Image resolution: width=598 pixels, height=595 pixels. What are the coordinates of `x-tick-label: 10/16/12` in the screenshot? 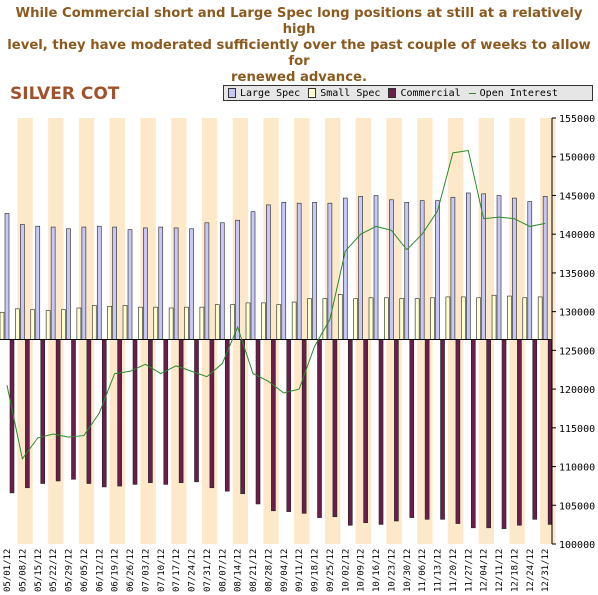 It's located at (377, 570).